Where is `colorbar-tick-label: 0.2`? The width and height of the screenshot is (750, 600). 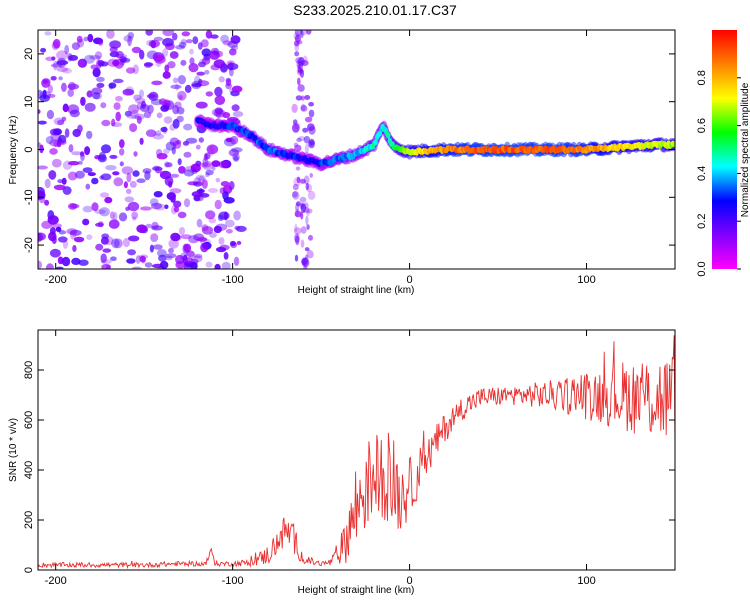 colorbar-tick-label: 0.2 is located at coordinates (702, 221).